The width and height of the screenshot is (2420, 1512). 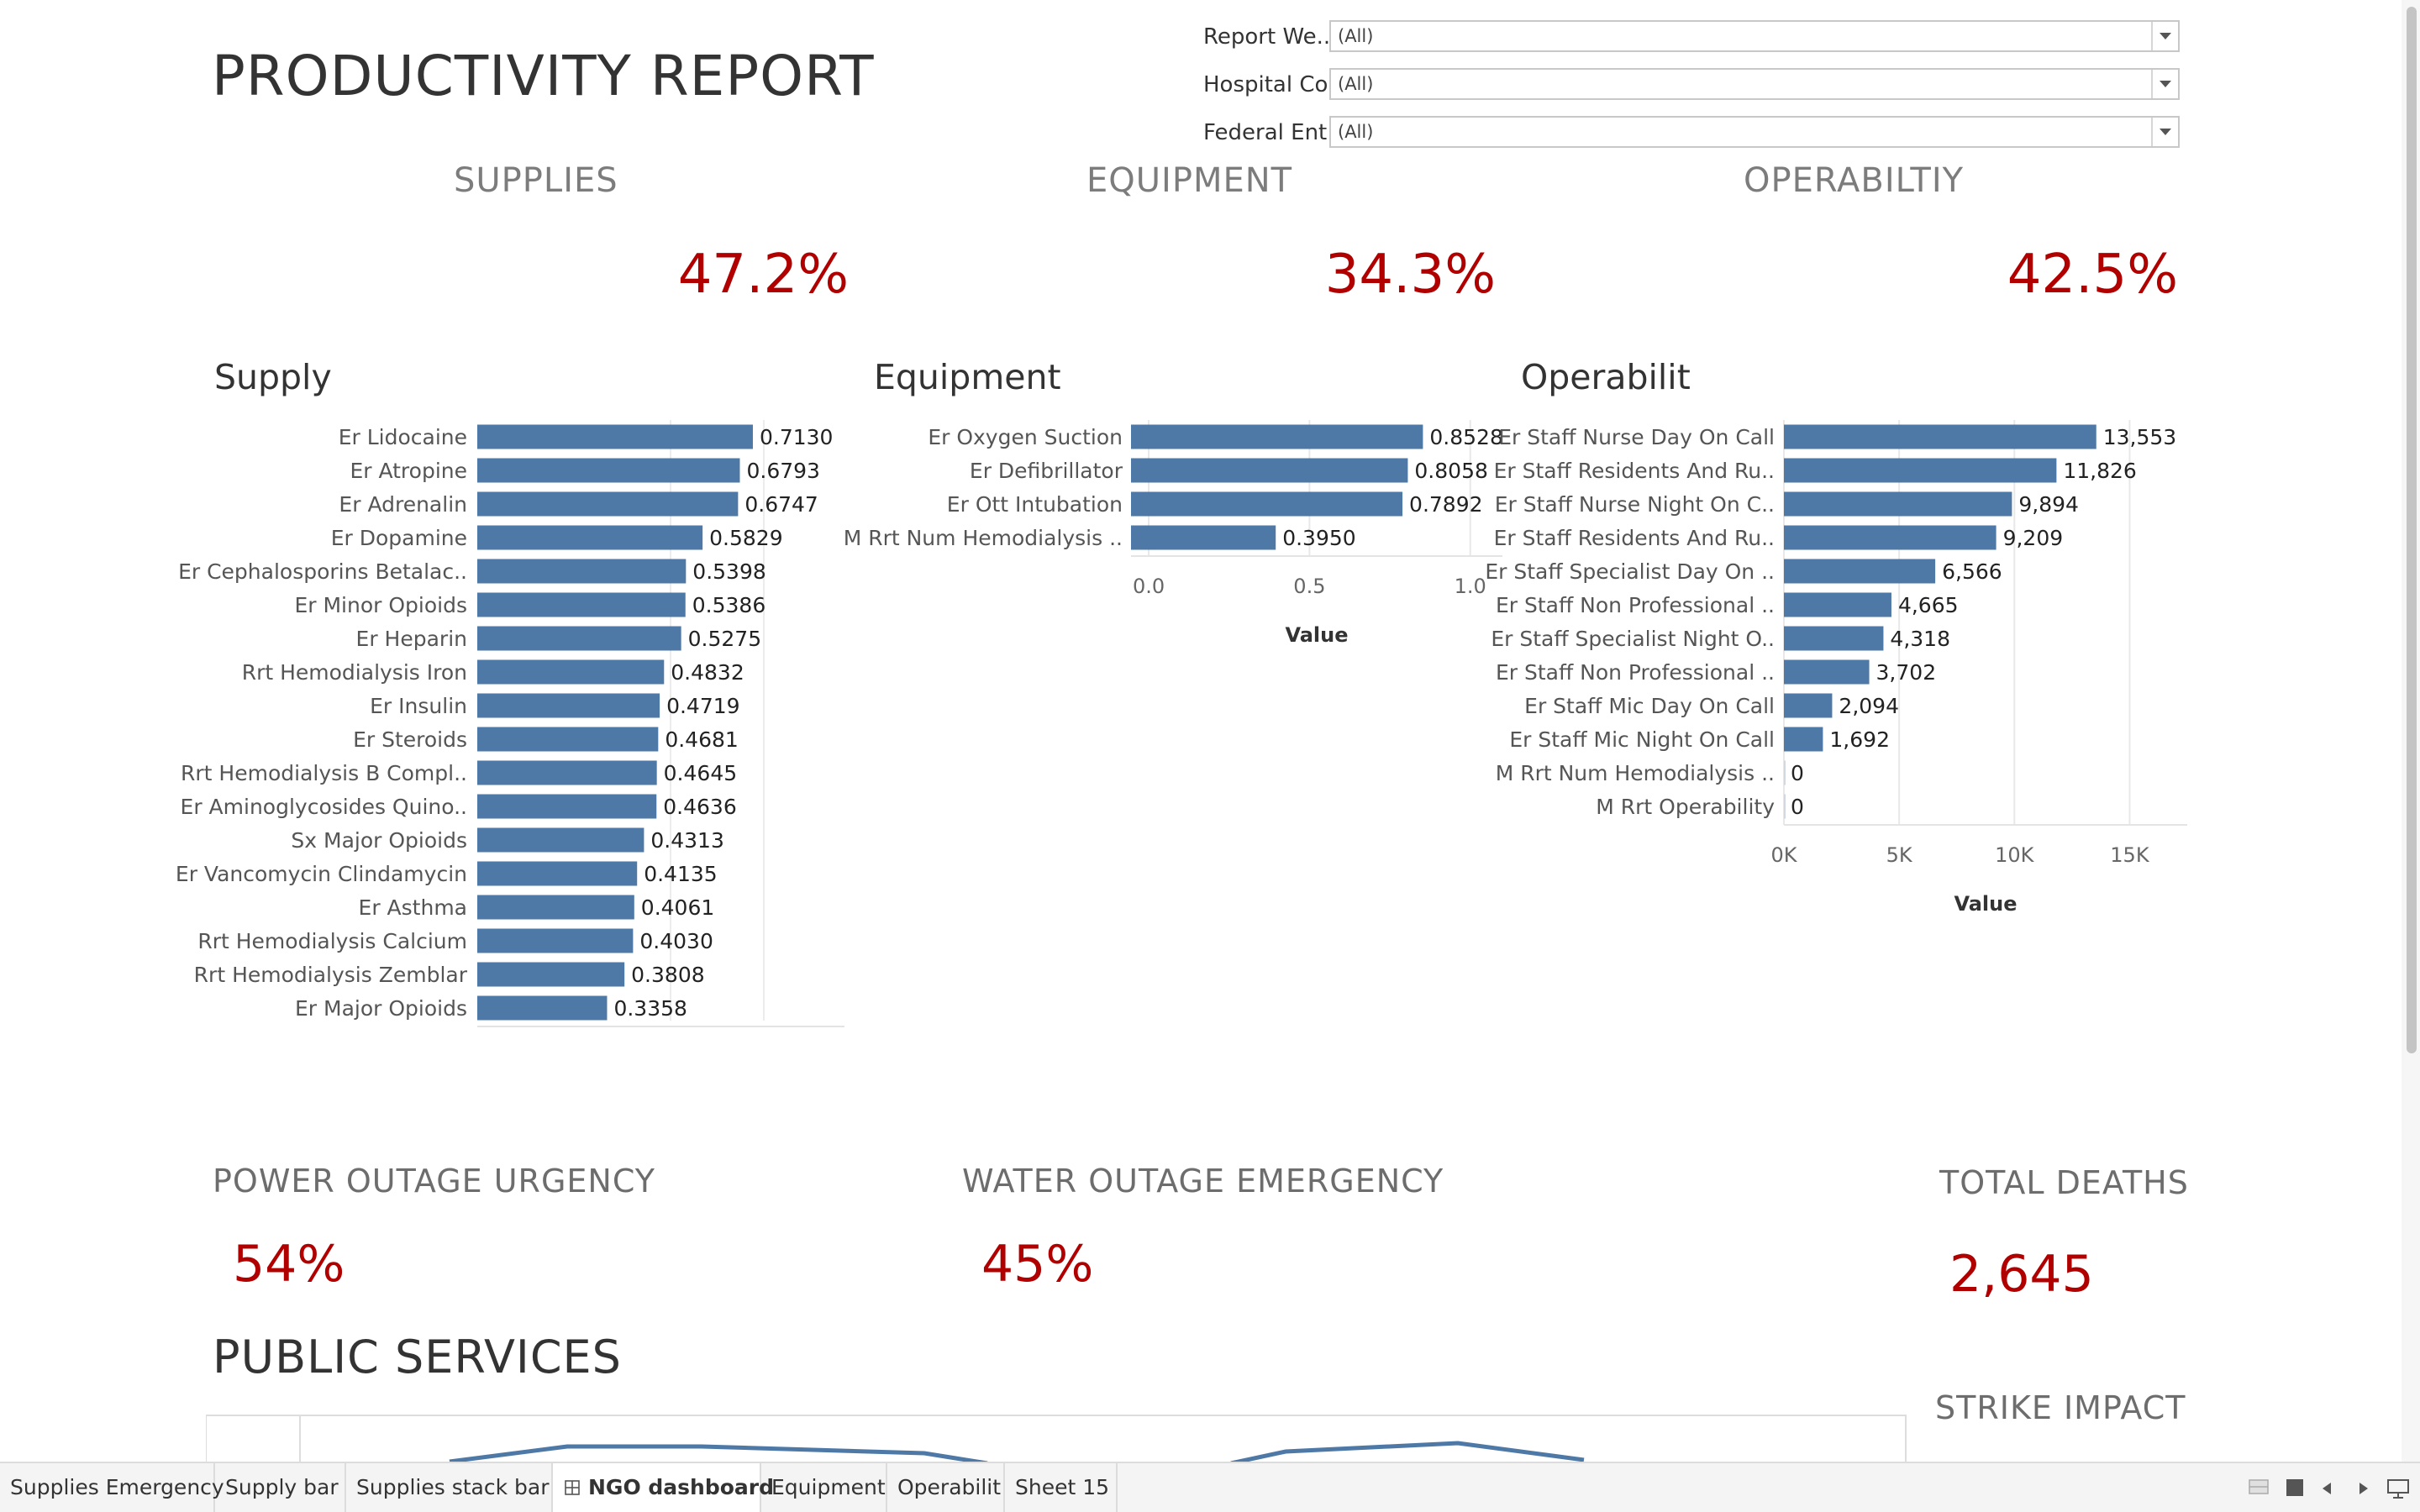 I want to click on tab-label: NGO dashboard, so click(x=681, y=1487).